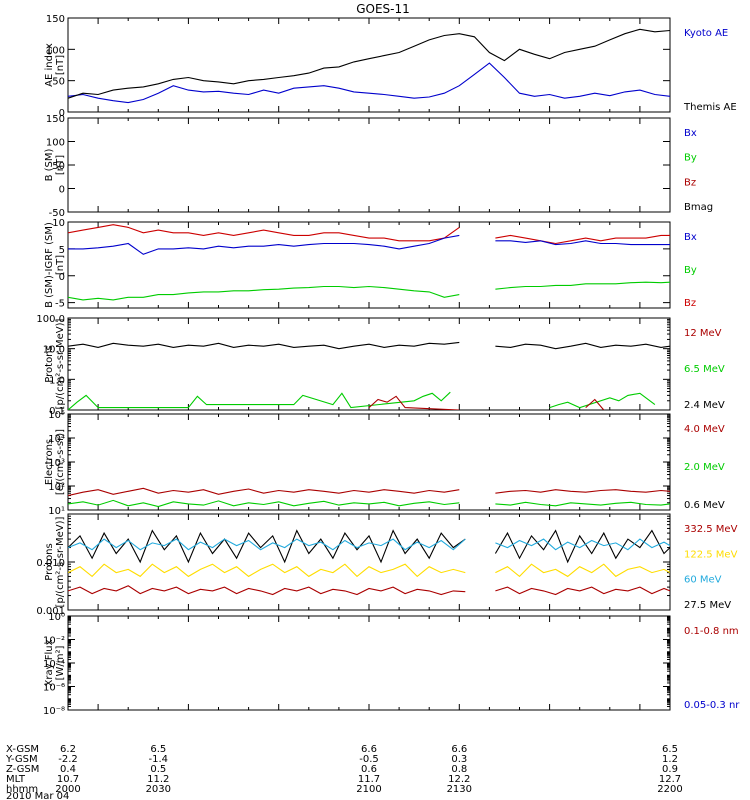 The height and width of the screenshot is (800, 750). I want to click on y-tick-label: -50, so click(57, 213).